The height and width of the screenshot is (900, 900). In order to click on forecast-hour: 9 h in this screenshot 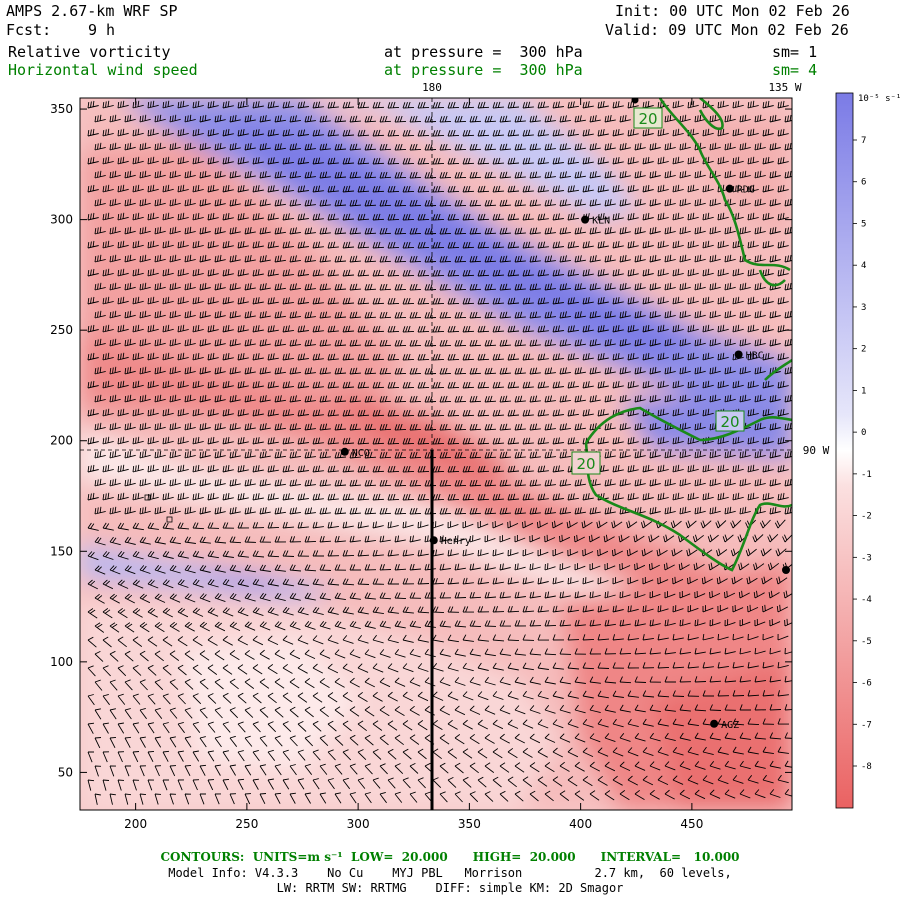, I will do `click(102, 30)`.